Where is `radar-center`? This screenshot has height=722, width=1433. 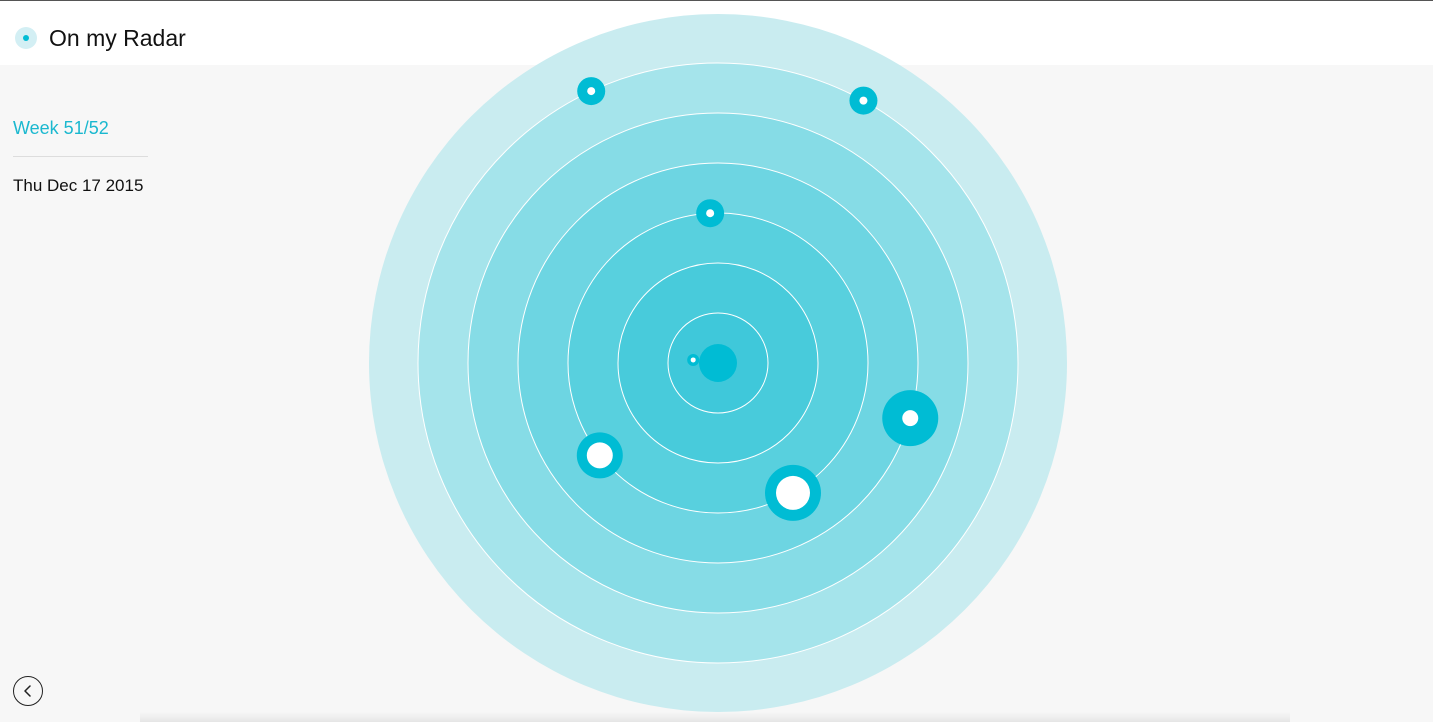 radar-center is located at coordinates (718, 363).